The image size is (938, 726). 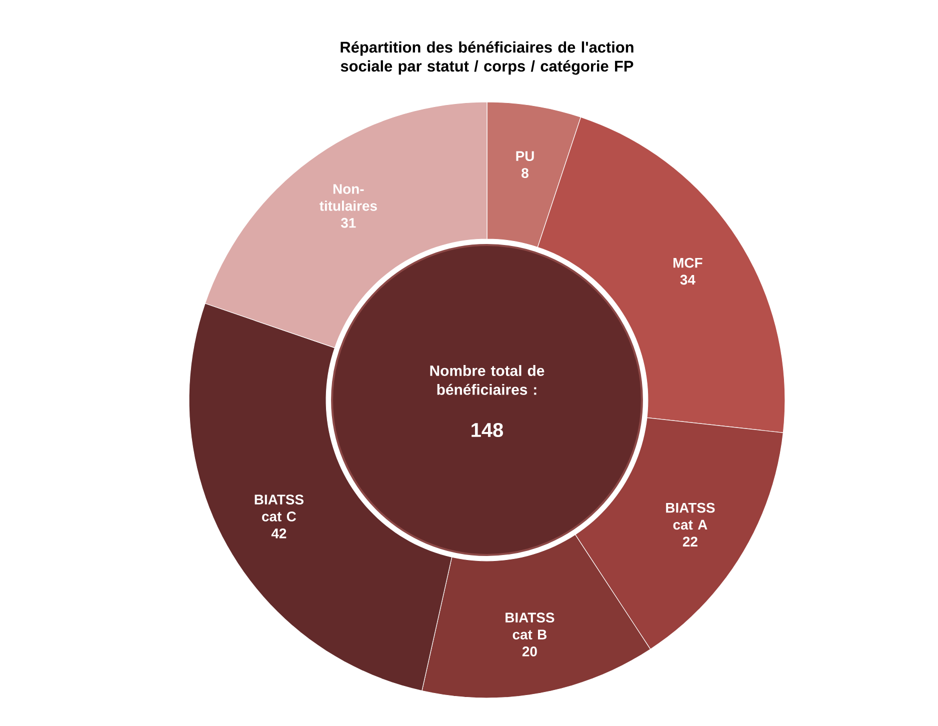 What do you see at coordinates (525, 156) in the screenshot?
I see `slice-label: PU` at bounding box center [525, 156].